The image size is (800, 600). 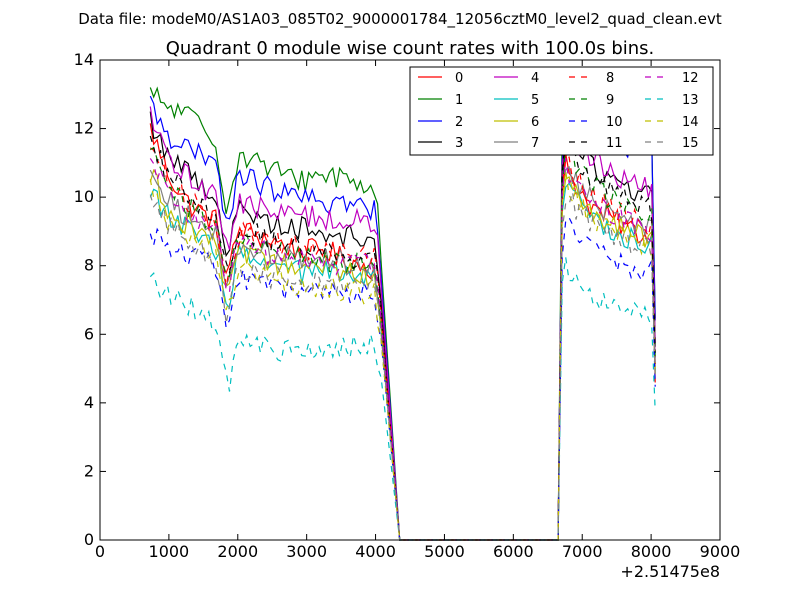 What do you see at coordinates (459, 78) in the screenshot?
I see `legend-label-0: 0` at bounding box center [459, 78].